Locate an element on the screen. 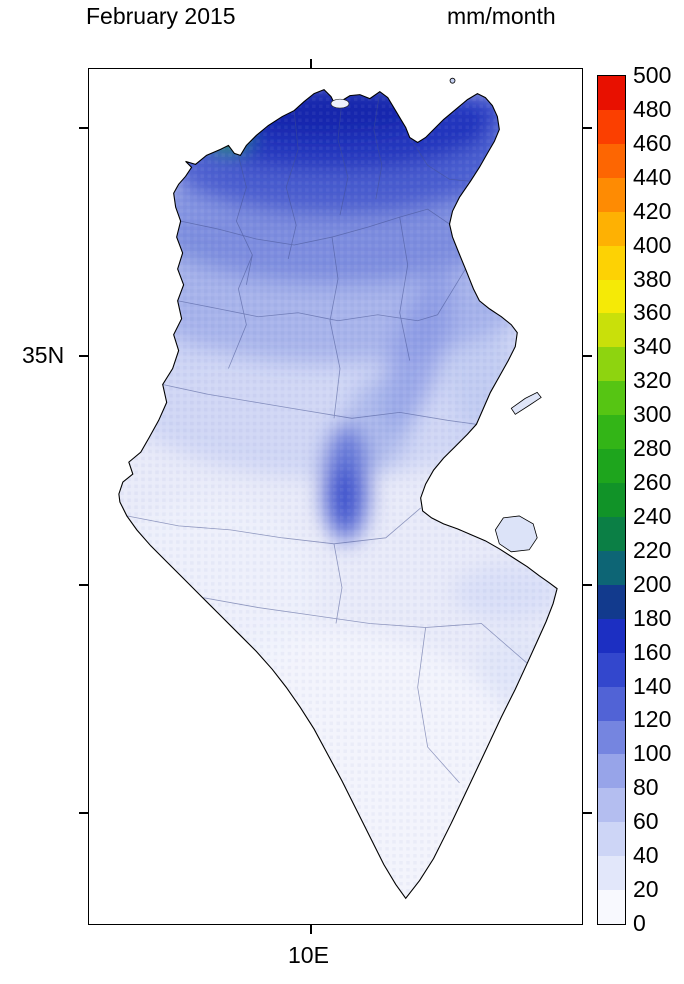 The width and height of the screenshot is (684, 984). colorbar-label: 340 is located at coordinates (652, 346).